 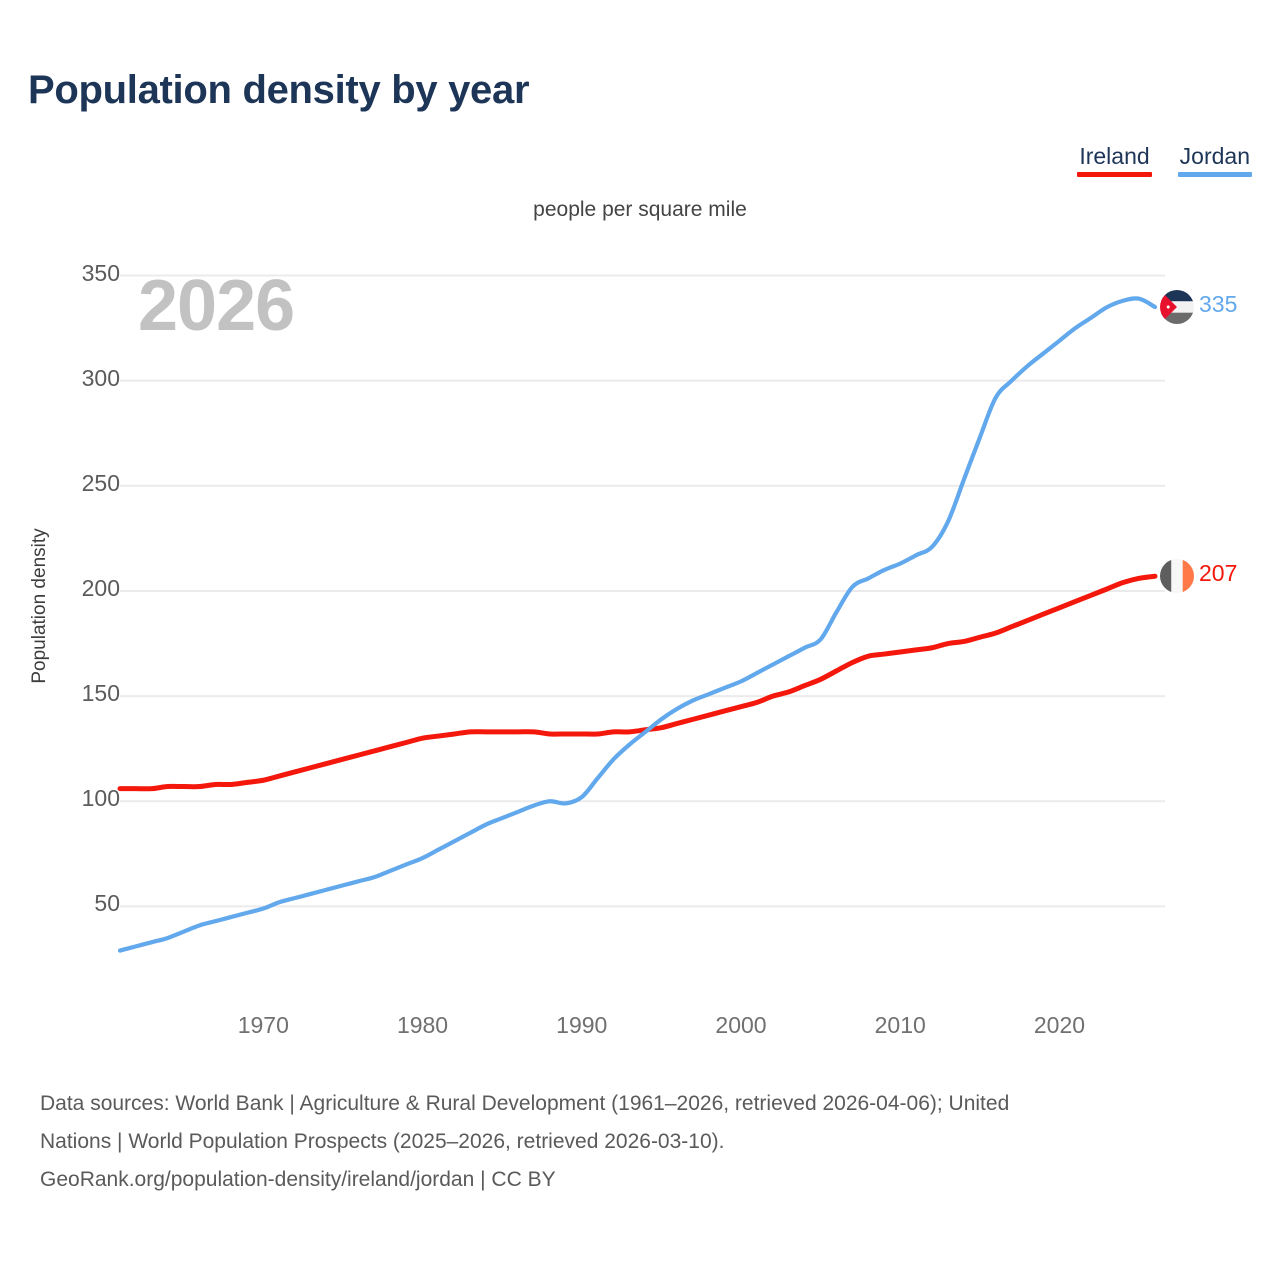 I want to click on chart-legend: Ireland Jordan, so click(x=1164, y=160).